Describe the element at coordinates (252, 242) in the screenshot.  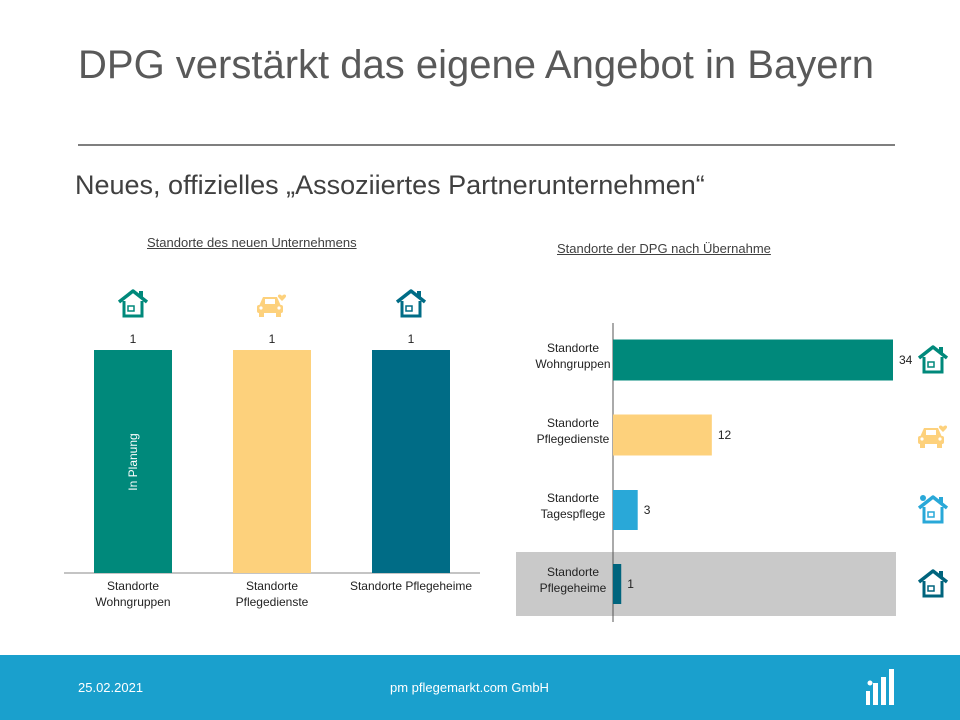
I see `left-chart-title: Standorte des neuen Unternehmens` at that location.